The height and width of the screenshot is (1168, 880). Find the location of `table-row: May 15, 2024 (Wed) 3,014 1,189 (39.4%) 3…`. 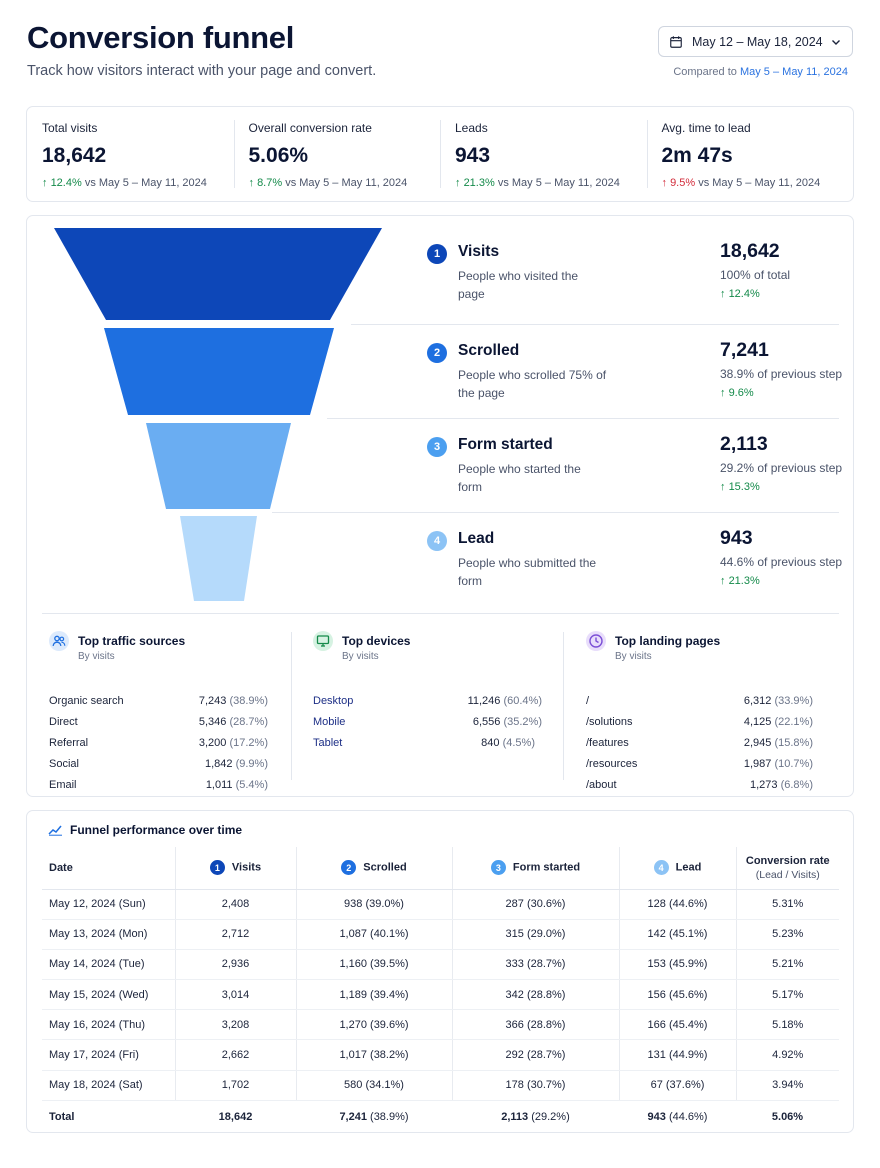

table-row: May 15, 2024 (Wed) 3,014 1,189 (39.4%) 3… is located at coordinates (440, 995).